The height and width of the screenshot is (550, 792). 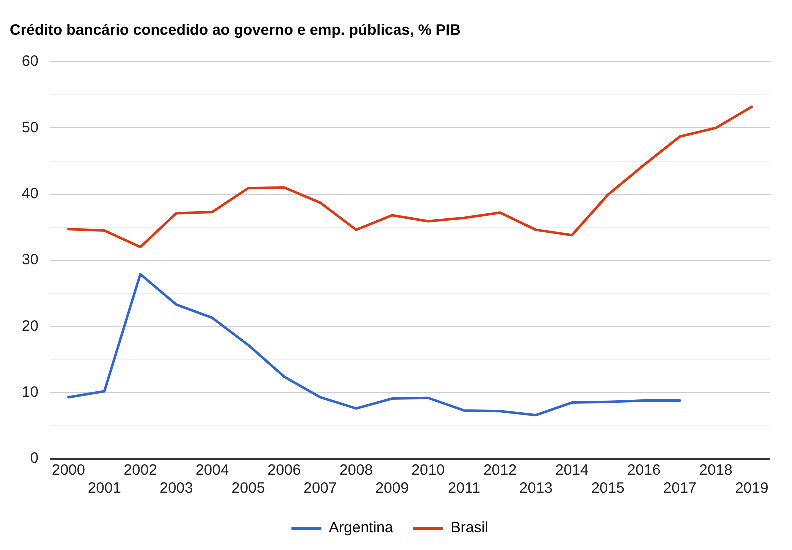 What do you see at coordinates (680, 489) in the screenshot?
I see `x-tick-label: 2017` at bounding box center [680, 489].